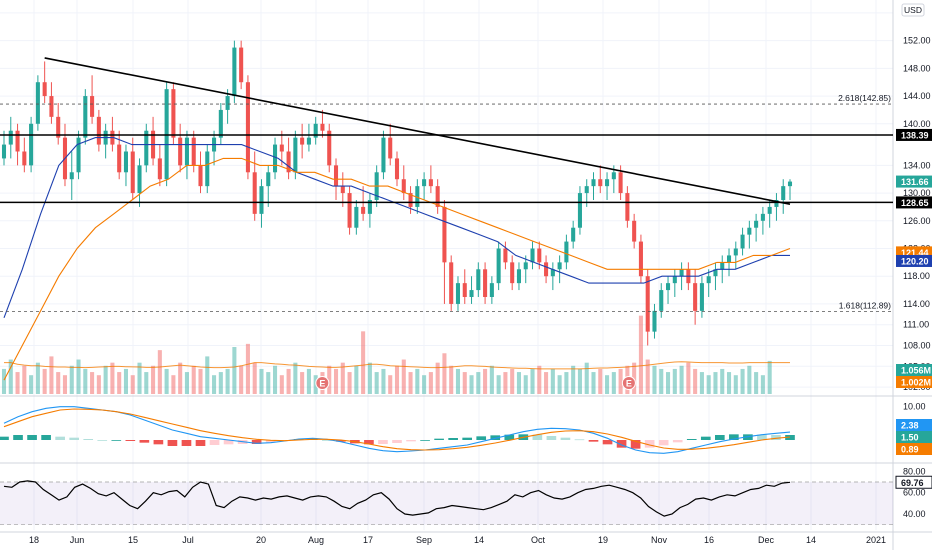 Image resolution: width=932 pixels, height=550 pixels. What do you see at coordinates (397, 430) in the screenshot?
I see `macd-panel` at bounding box center [397, 430].